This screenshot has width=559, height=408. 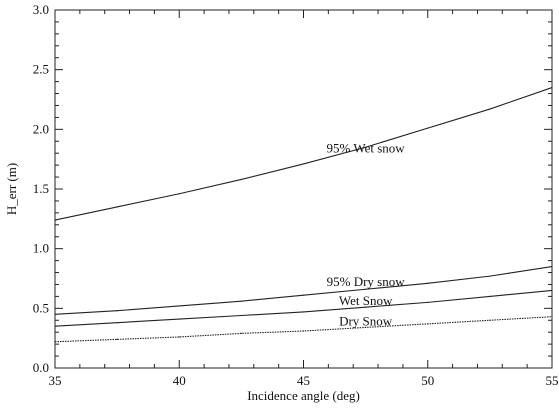 I want to click on y-tick-label: 2.5, so click(x=41, y=69).